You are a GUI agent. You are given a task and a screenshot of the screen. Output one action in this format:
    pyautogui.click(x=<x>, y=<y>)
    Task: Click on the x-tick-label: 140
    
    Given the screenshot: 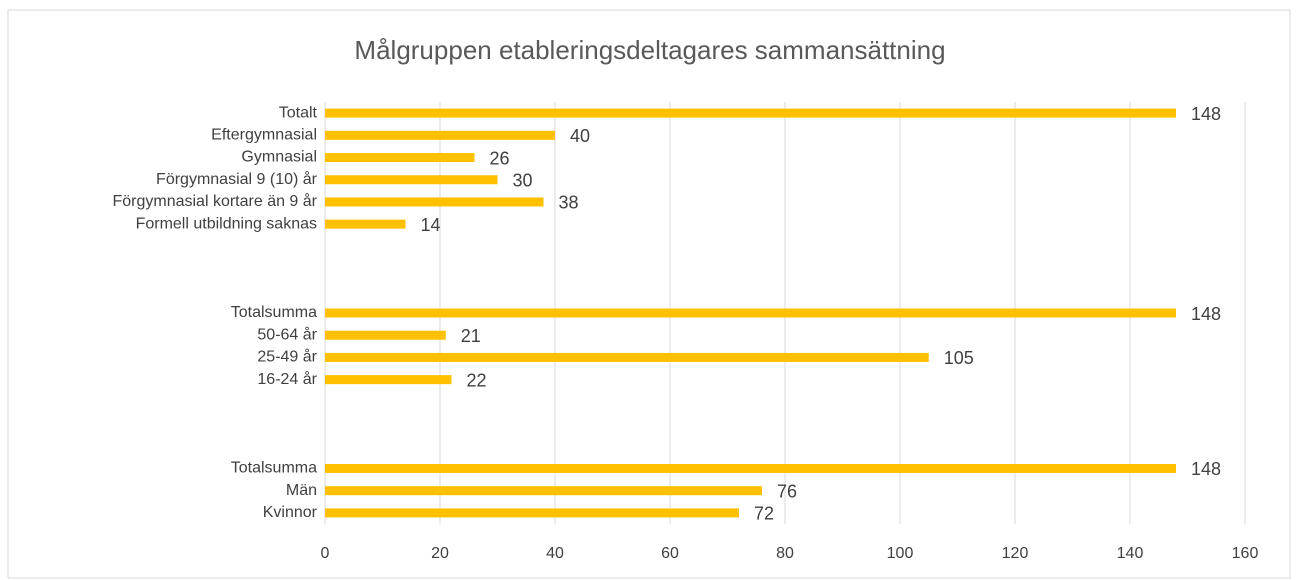 What is the action you would take?
    pyautogui.click(x=1130, y=553)
    